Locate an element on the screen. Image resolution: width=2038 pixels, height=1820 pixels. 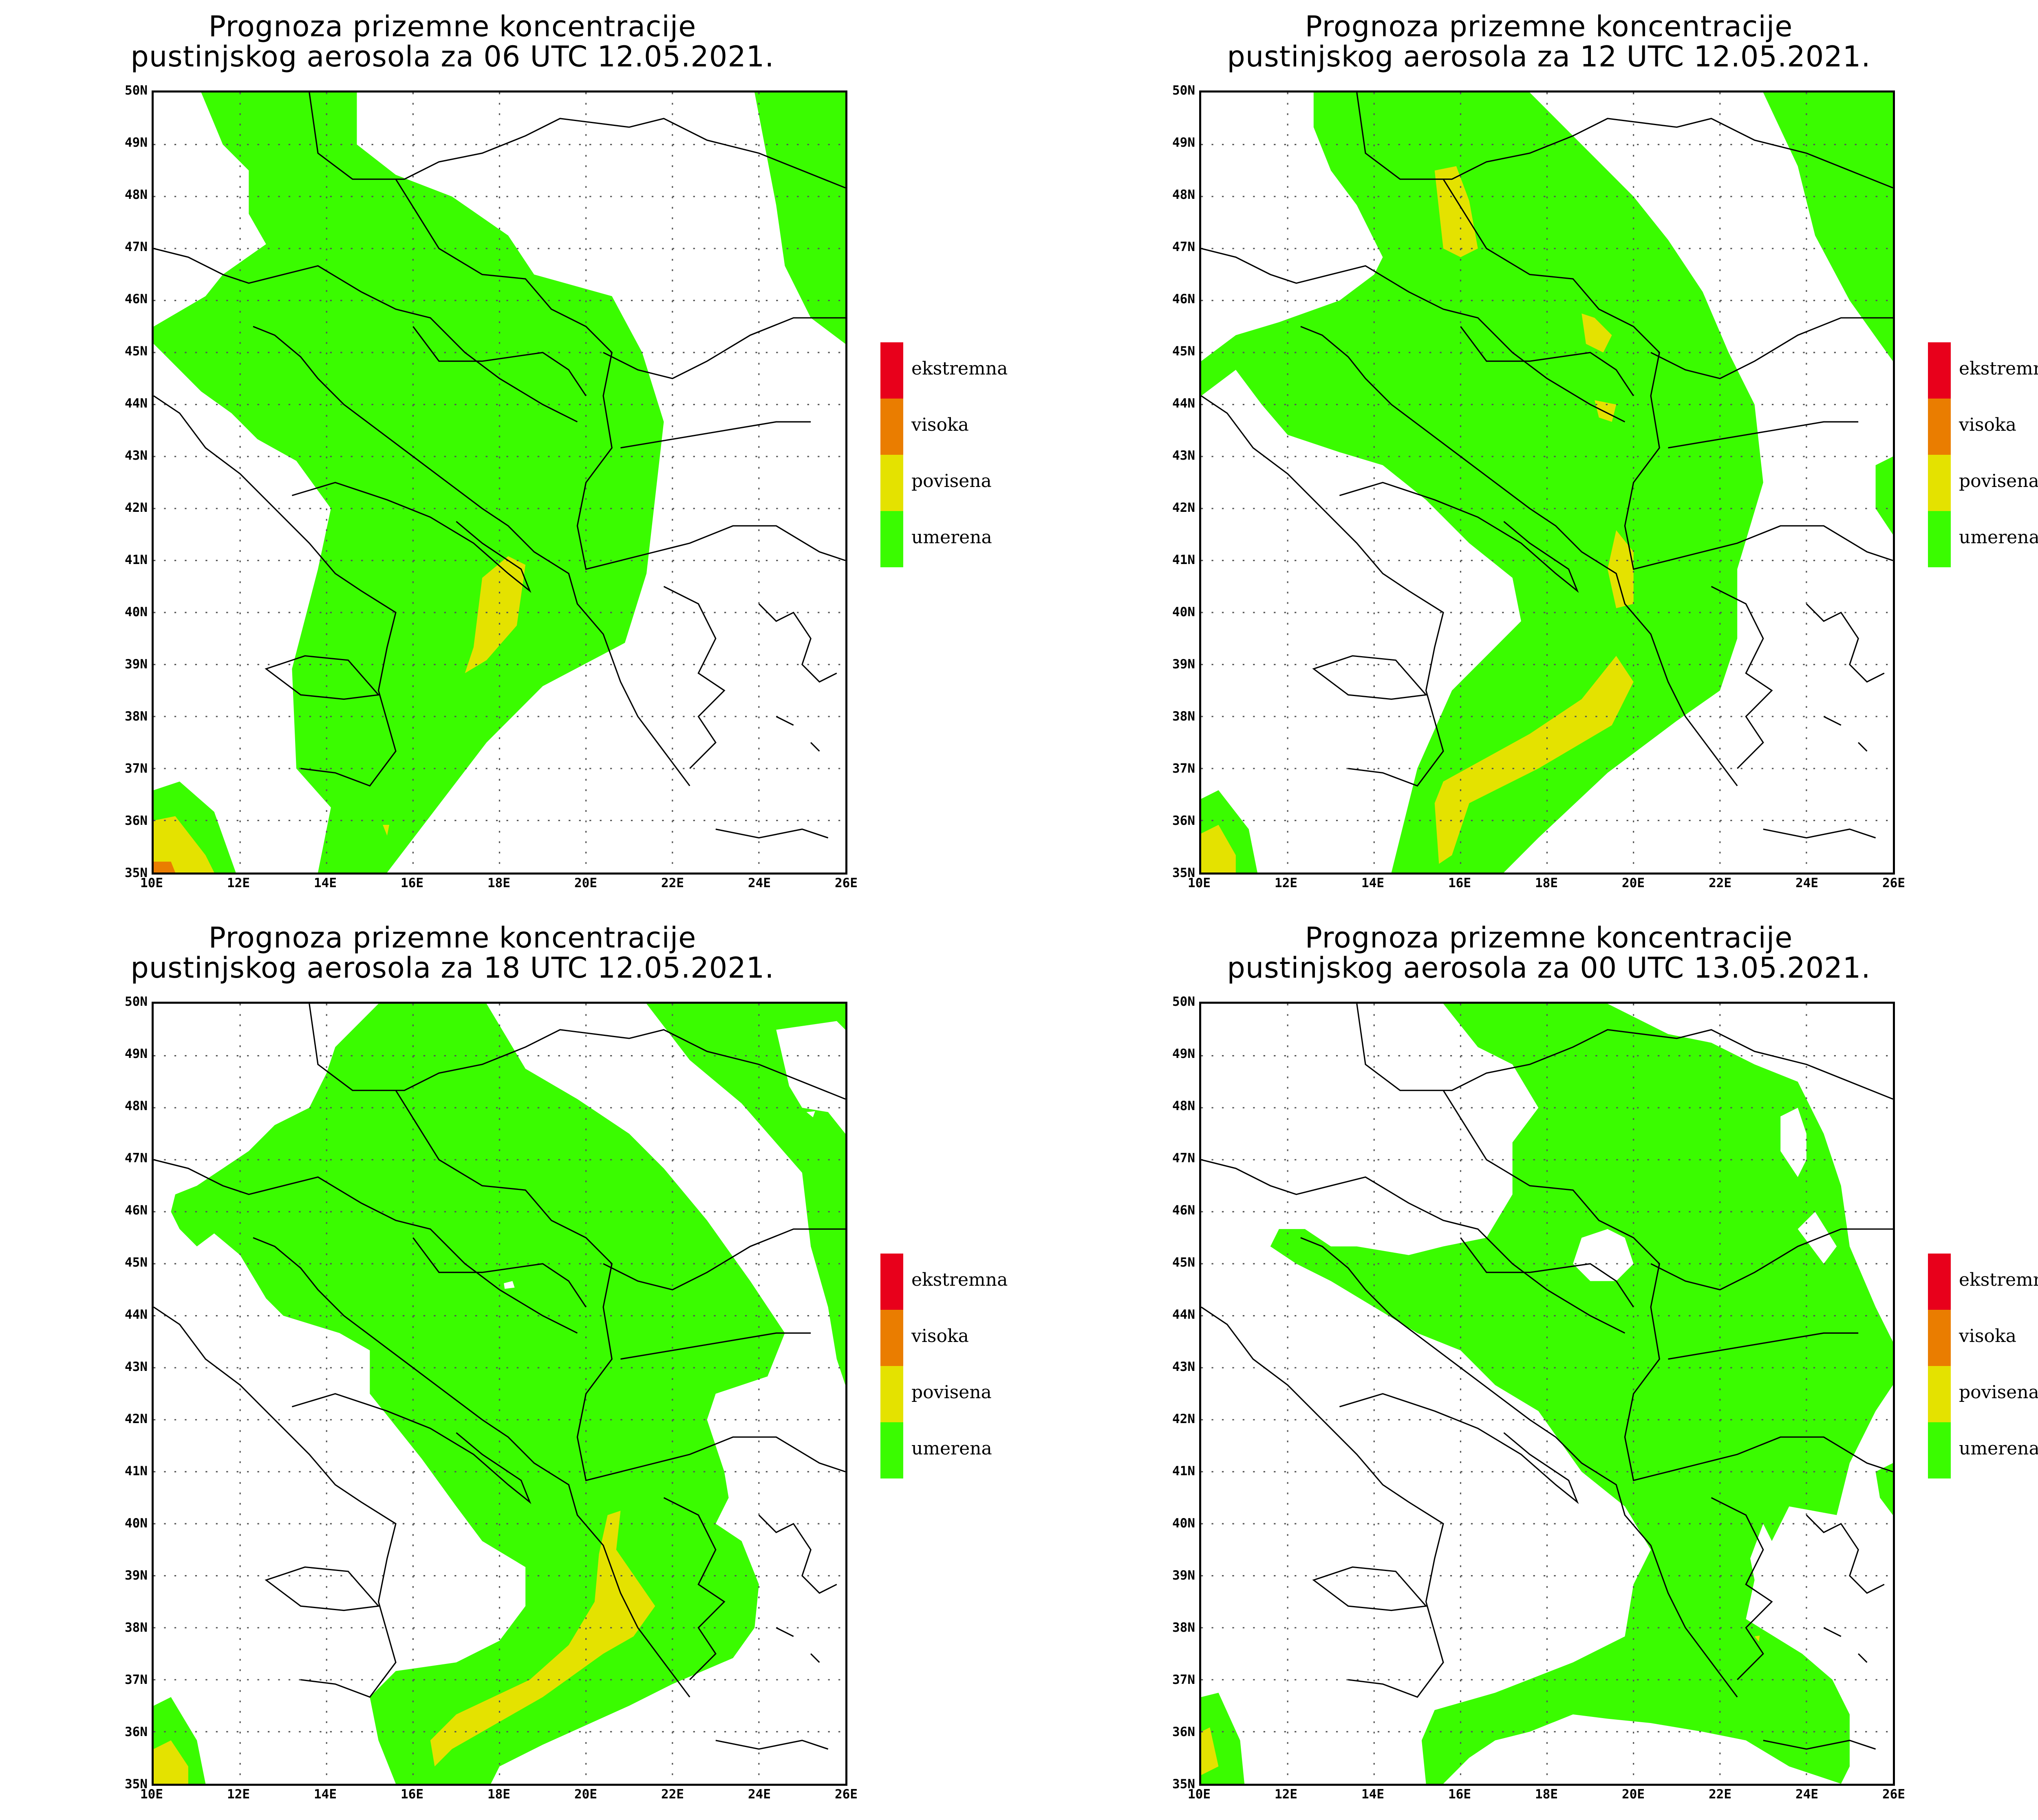
lat-label: 48N is located at coordinates (1184, 194).